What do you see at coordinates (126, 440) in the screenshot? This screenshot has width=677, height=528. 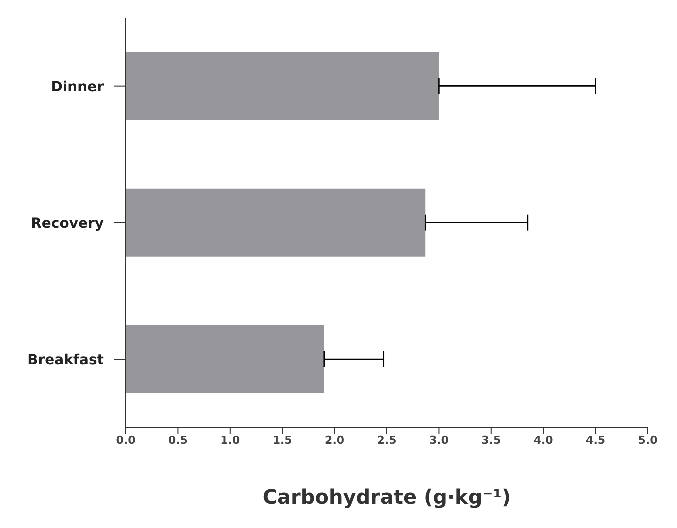 I see `x-tick-label: 0.0` at bounding box center [126, 440].